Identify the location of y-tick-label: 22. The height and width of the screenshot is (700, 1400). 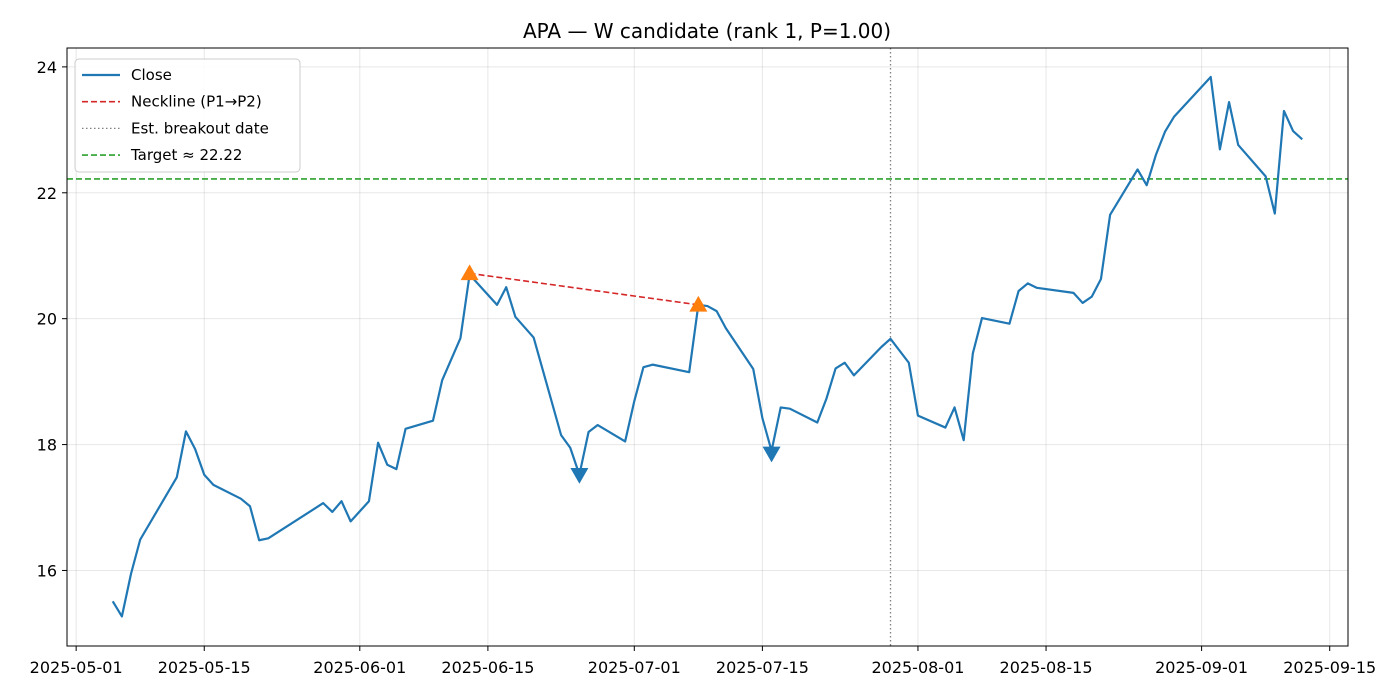
(47, 193).